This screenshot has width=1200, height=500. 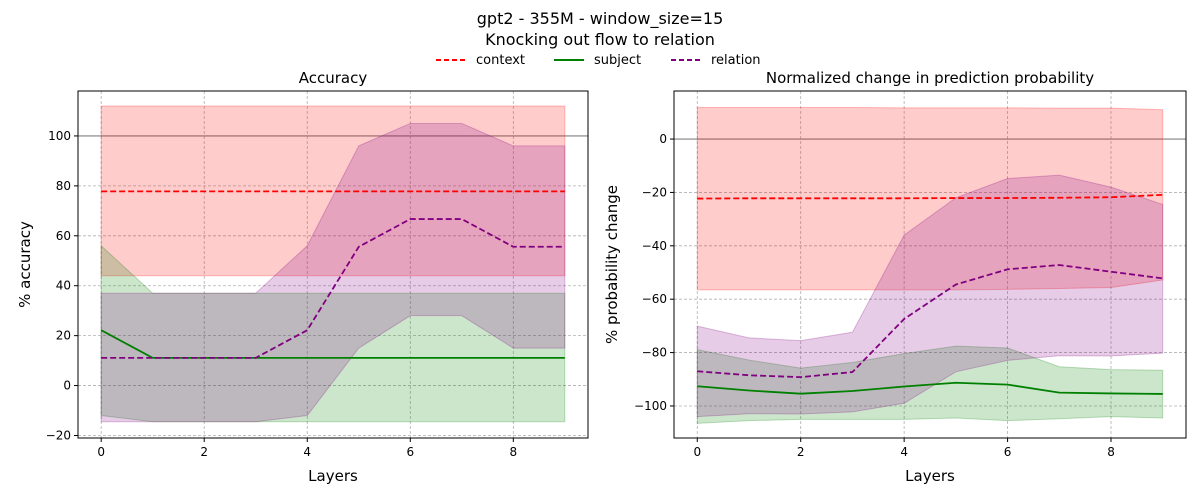 I want to click on y-tick-label: 80, so click(x=63, y=186).